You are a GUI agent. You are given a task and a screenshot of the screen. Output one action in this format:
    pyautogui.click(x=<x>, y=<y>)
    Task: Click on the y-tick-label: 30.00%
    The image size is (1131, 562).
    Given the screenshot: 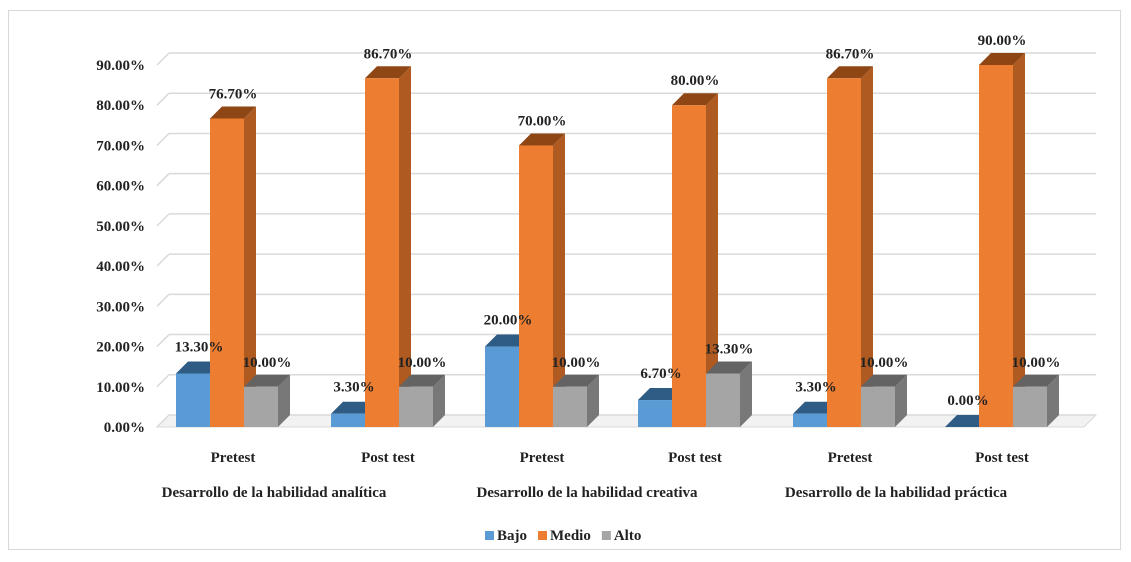 What is the action you would take?
    pyautogui.click(x=120, y=307)
    